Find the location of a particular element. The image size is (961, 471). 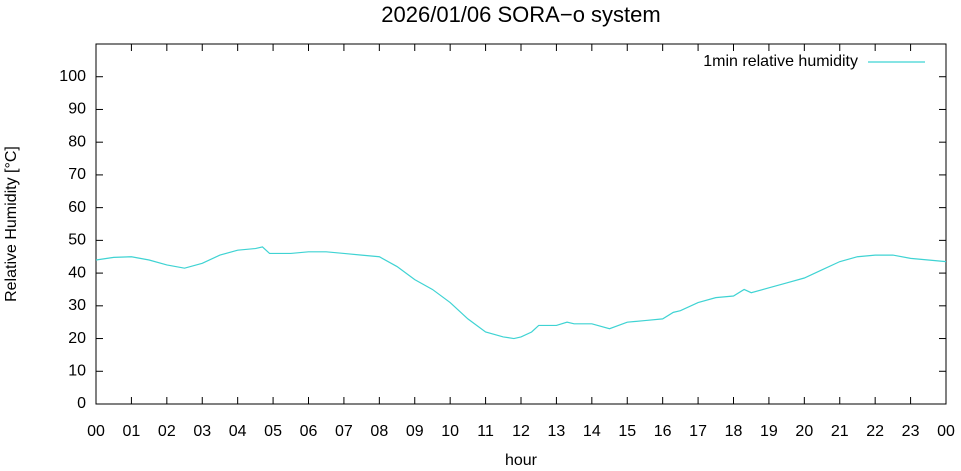

y-tick-label: 60 is located at coordinates (77, 207).